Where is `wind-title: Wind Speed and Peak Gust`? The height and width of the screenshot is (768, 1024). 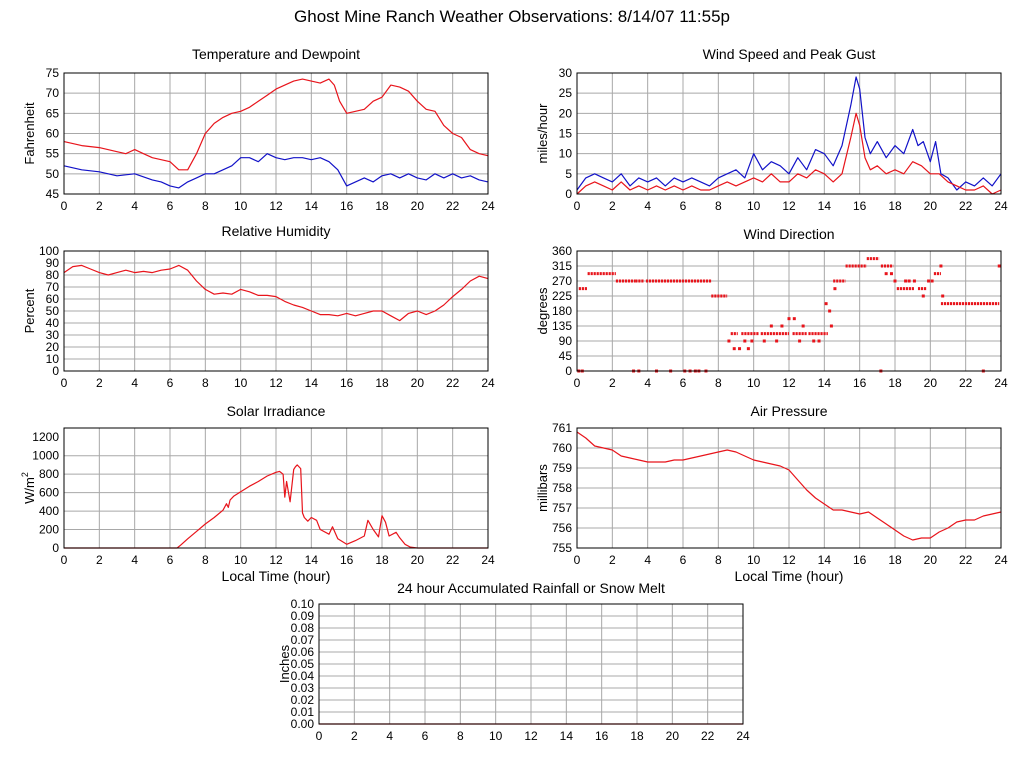 wind-title: Wind Speed and Peak Gust is located at coordinates (789, 54).